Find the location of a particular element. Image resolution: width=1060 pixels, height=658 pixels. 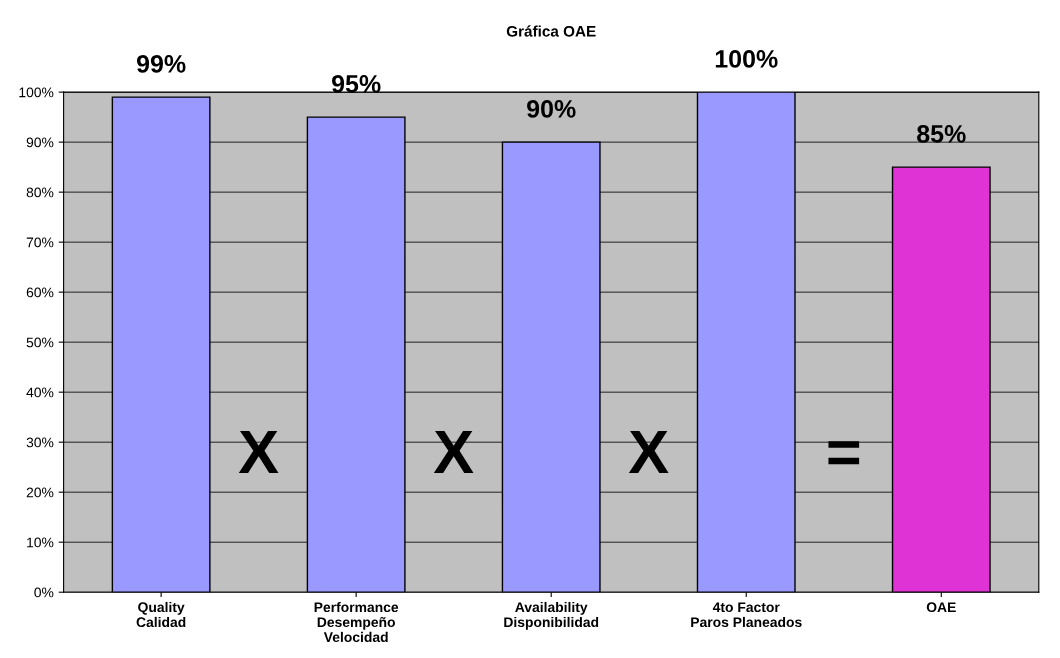

y-tick-label: 50% is located at coordinates (40, 342).